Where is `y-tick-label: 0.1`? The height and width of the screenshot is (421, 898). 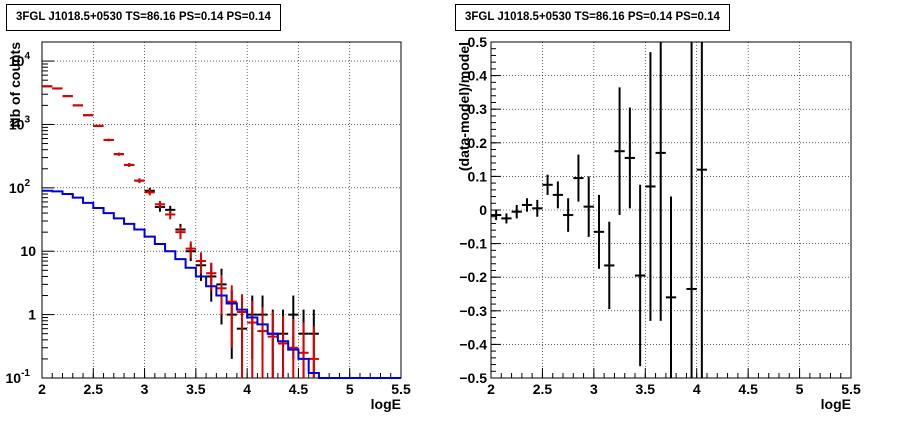 y-tick-label: 0.1 is located at coordinates (478, 176).